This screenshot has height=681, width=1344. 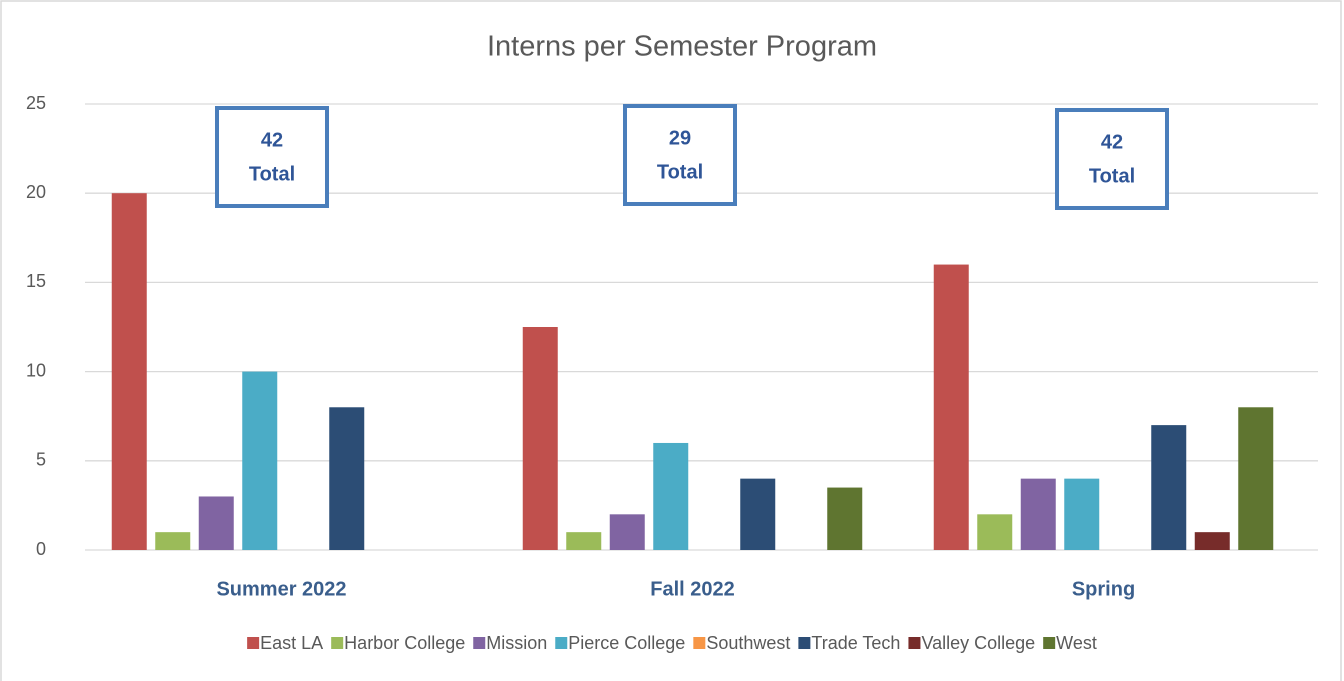 What do you see at coordinates (41, 549) in the screenshot?
I see `y-tick-label: 0` at bounding box center [41, 549].